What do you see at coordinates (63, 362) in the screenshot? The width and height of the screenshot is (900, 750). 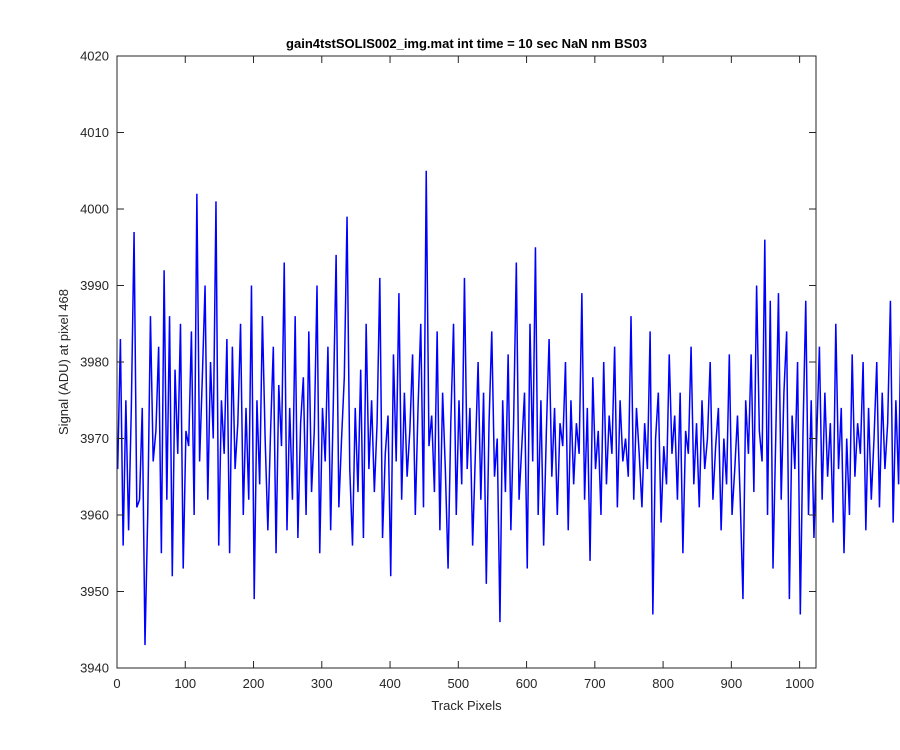 I see `y-axis-label: Signal (ADU) at pixel 468` at bounding box center [63, 362].